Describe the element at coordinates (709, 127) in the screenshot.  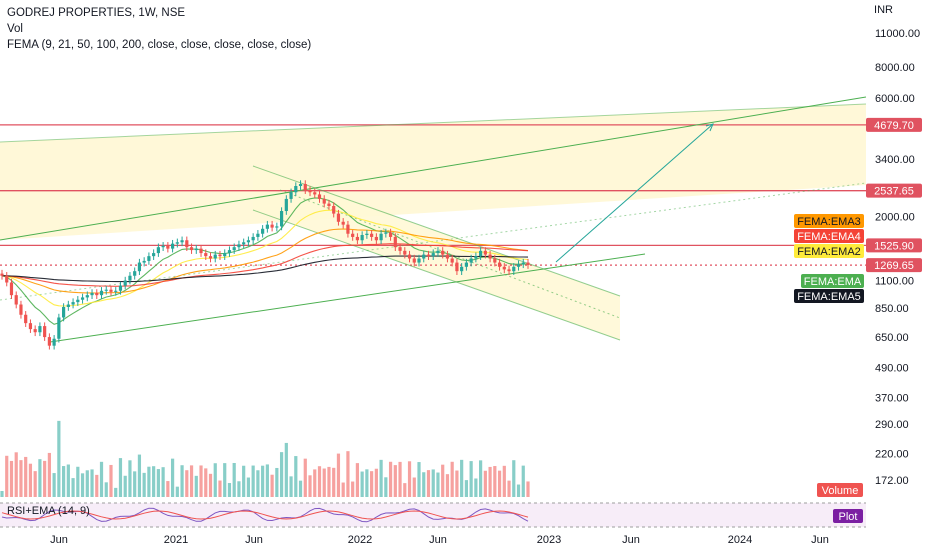
I see `target-arrow-icon` at that location.